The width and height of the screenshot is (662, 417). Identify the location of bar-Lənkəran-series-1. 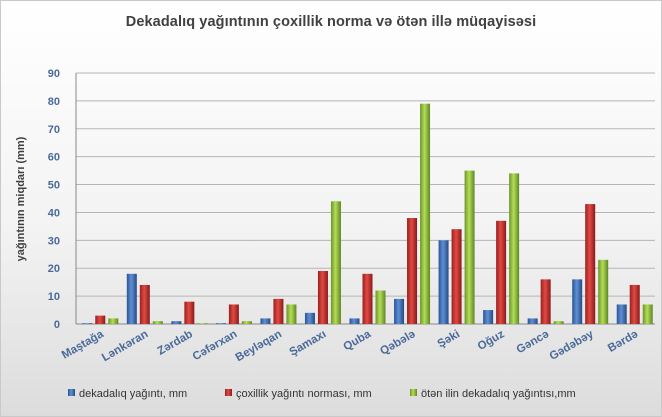
(144, 304).